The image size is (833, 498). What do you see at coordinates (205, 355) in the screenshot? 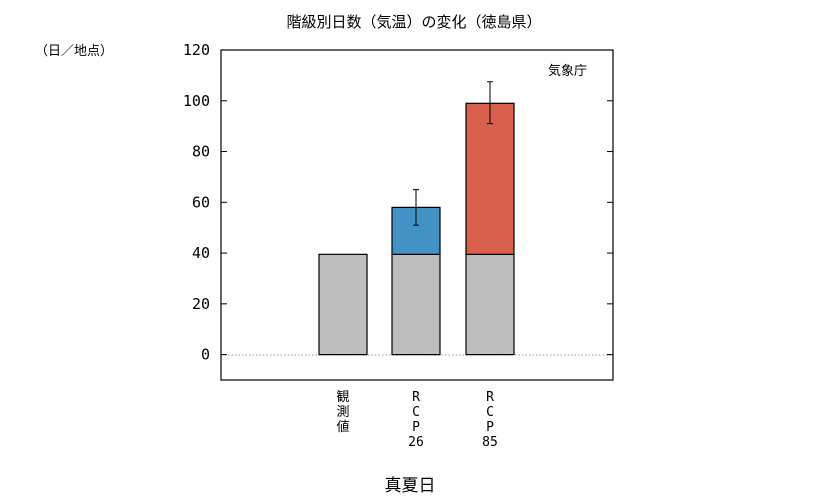
I see `y-tick-label: 0` at bounding box center [205, 355].